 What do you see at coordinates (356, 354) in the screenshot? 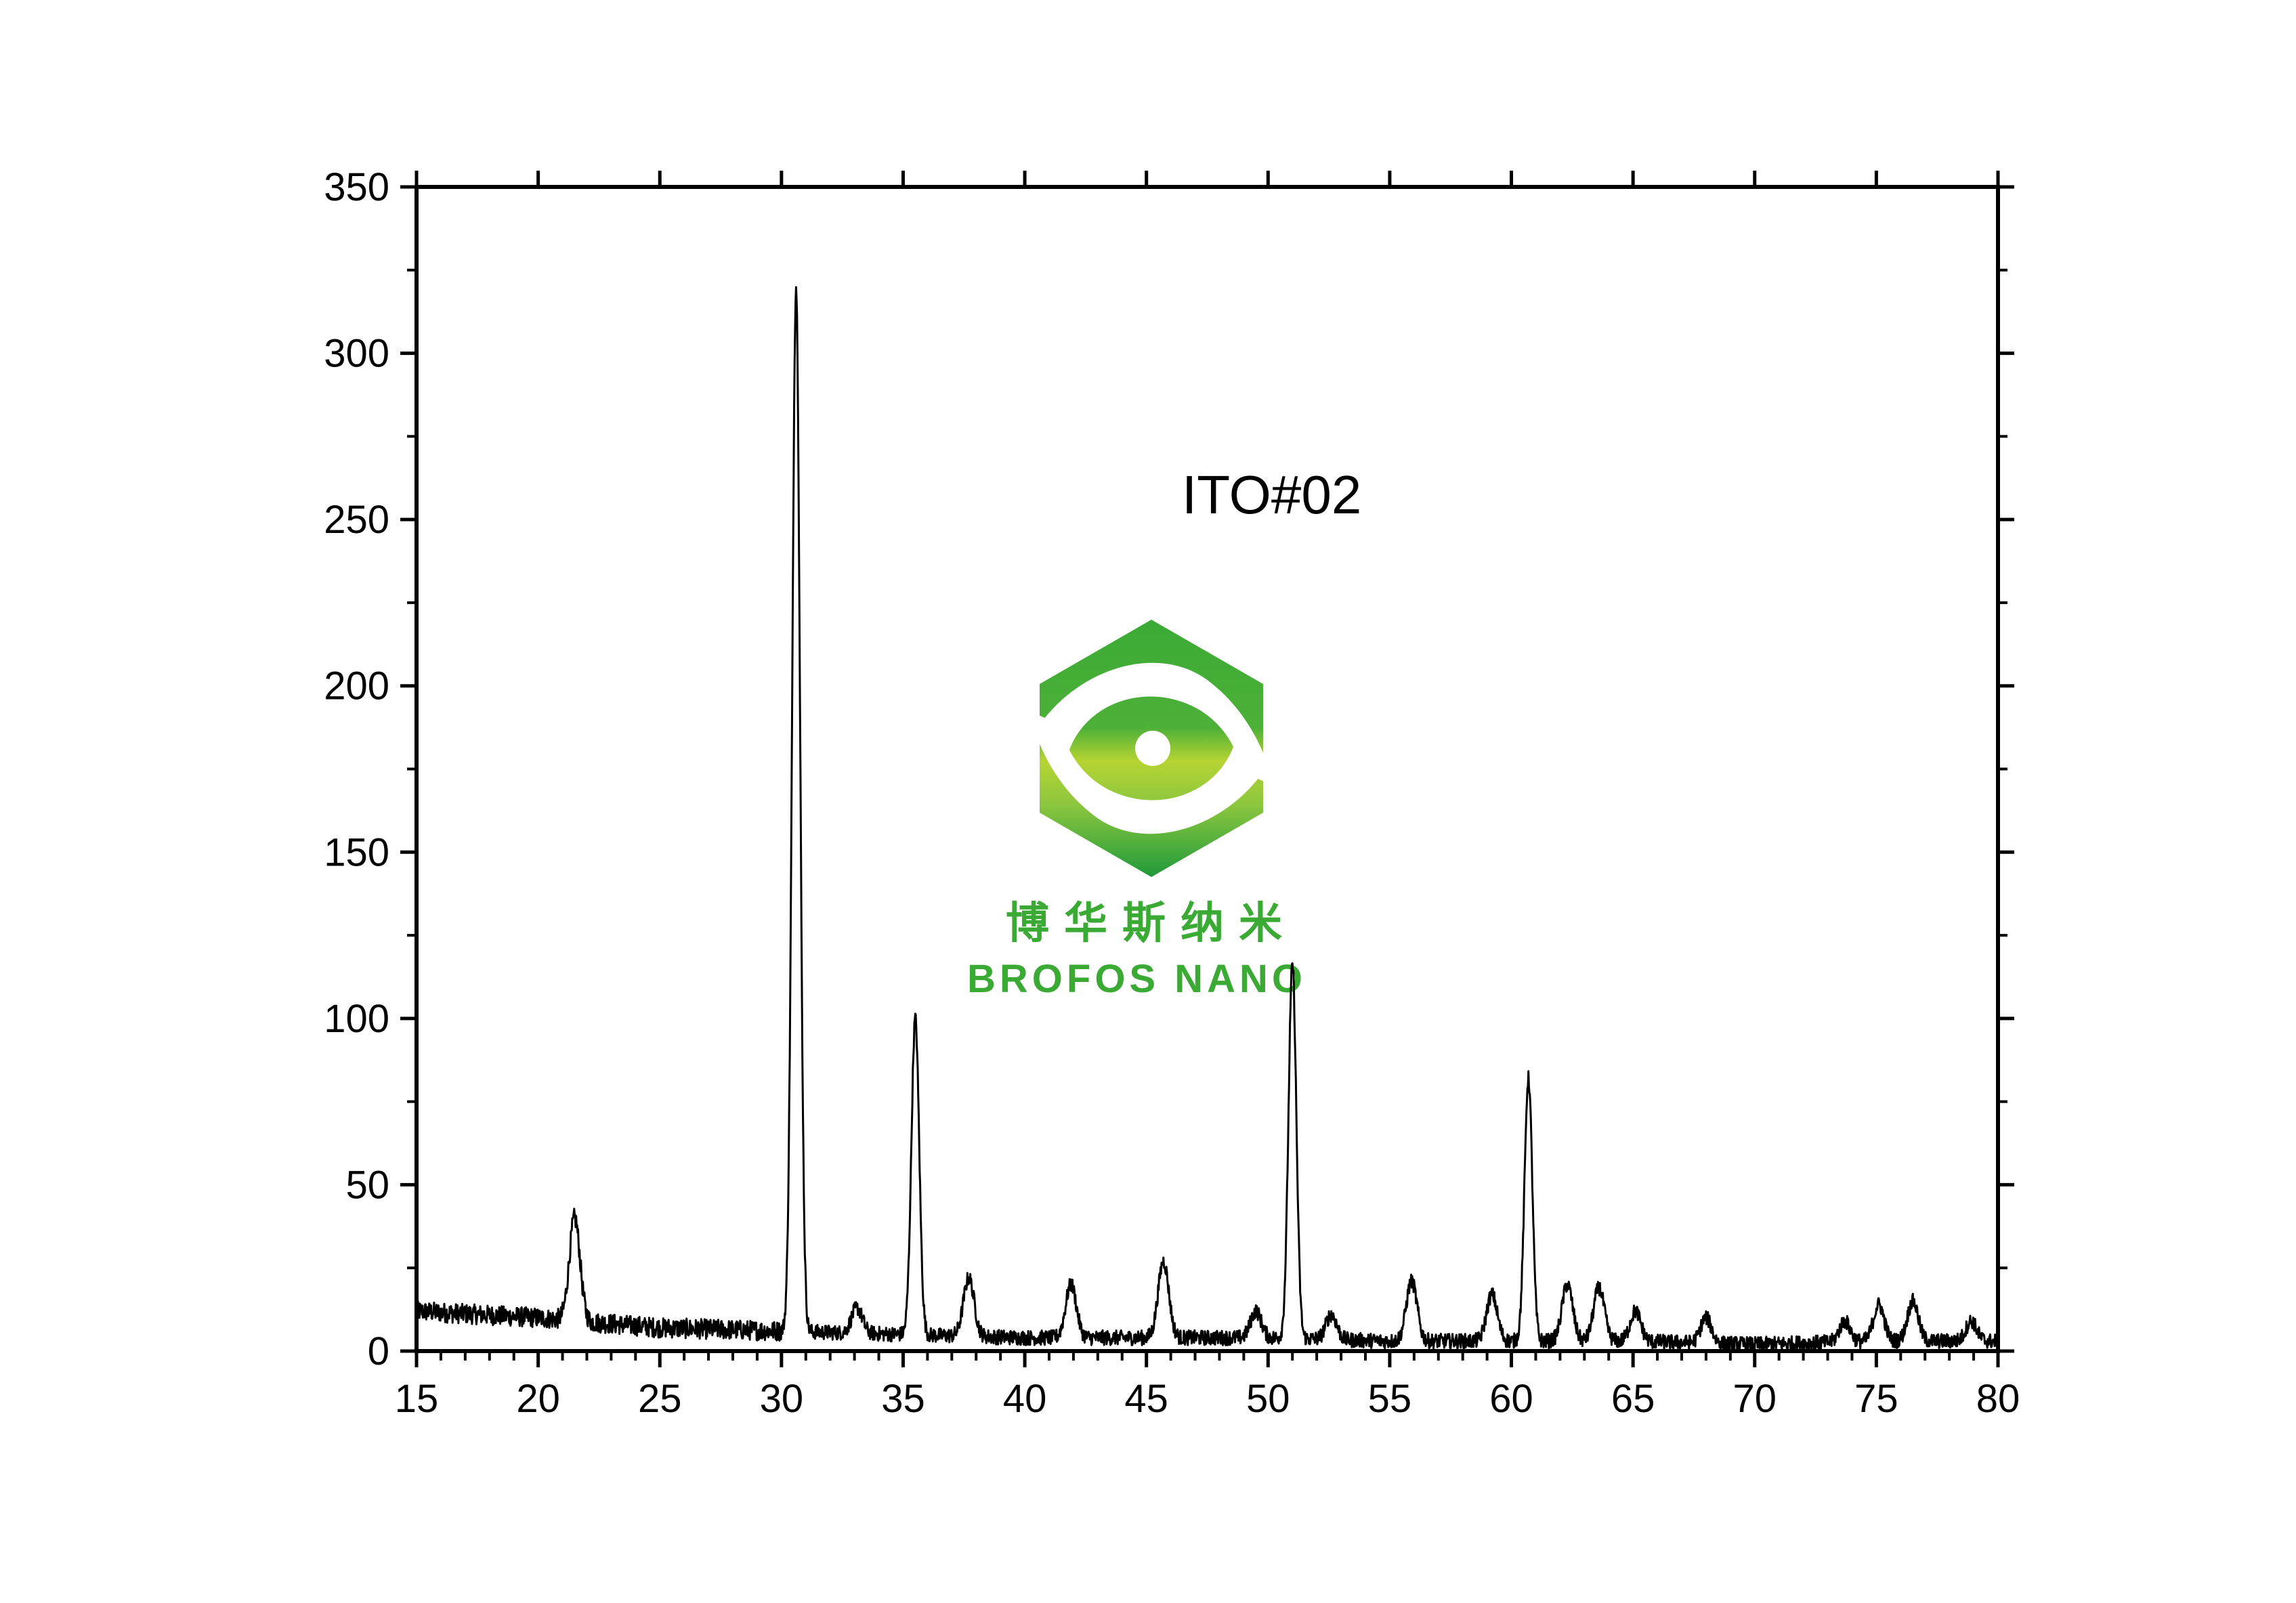
I see `y-tick-label: 300` at bounding box center [356, 354].